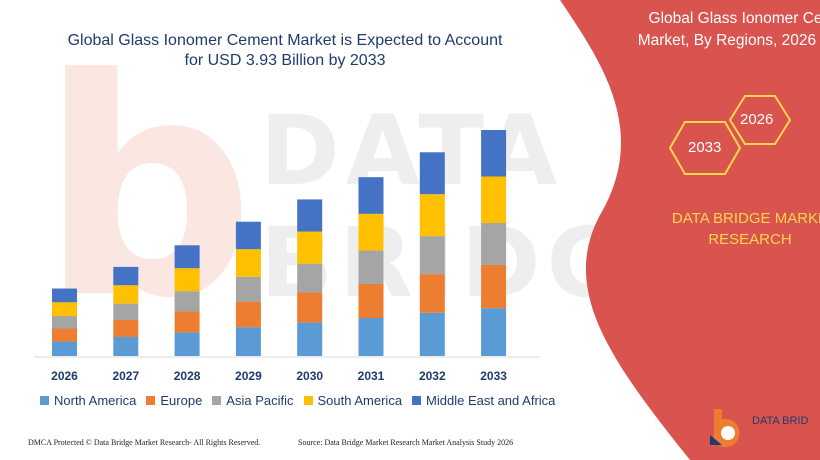 This screenshot has width=820, height=460. Describe the element at coordinates (493, 376) in the screenshot. I see `x-tick-label-2033: 2033` at that location.